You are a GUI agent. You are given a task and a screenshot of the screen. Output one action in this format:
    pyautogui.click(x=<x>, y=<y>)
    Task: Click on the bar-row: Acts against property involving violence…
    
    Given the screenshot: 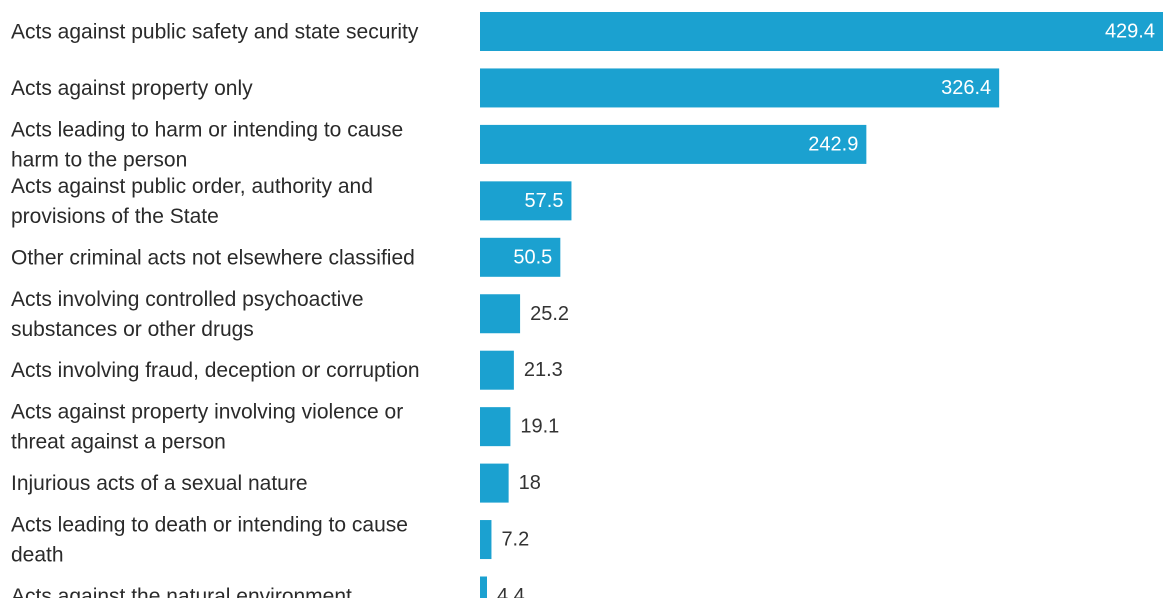 What is the action you would take?
    pyautogui.click(x=285, y=426)
    